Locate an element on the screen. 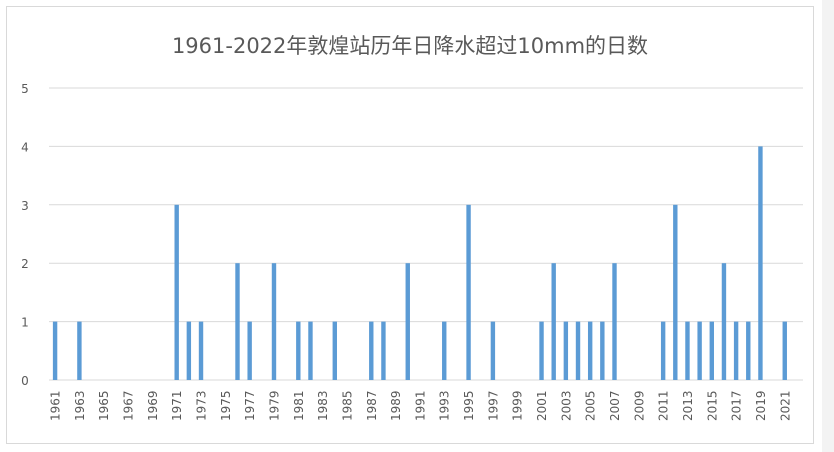  page-edge is located at coordinates (828, 226).